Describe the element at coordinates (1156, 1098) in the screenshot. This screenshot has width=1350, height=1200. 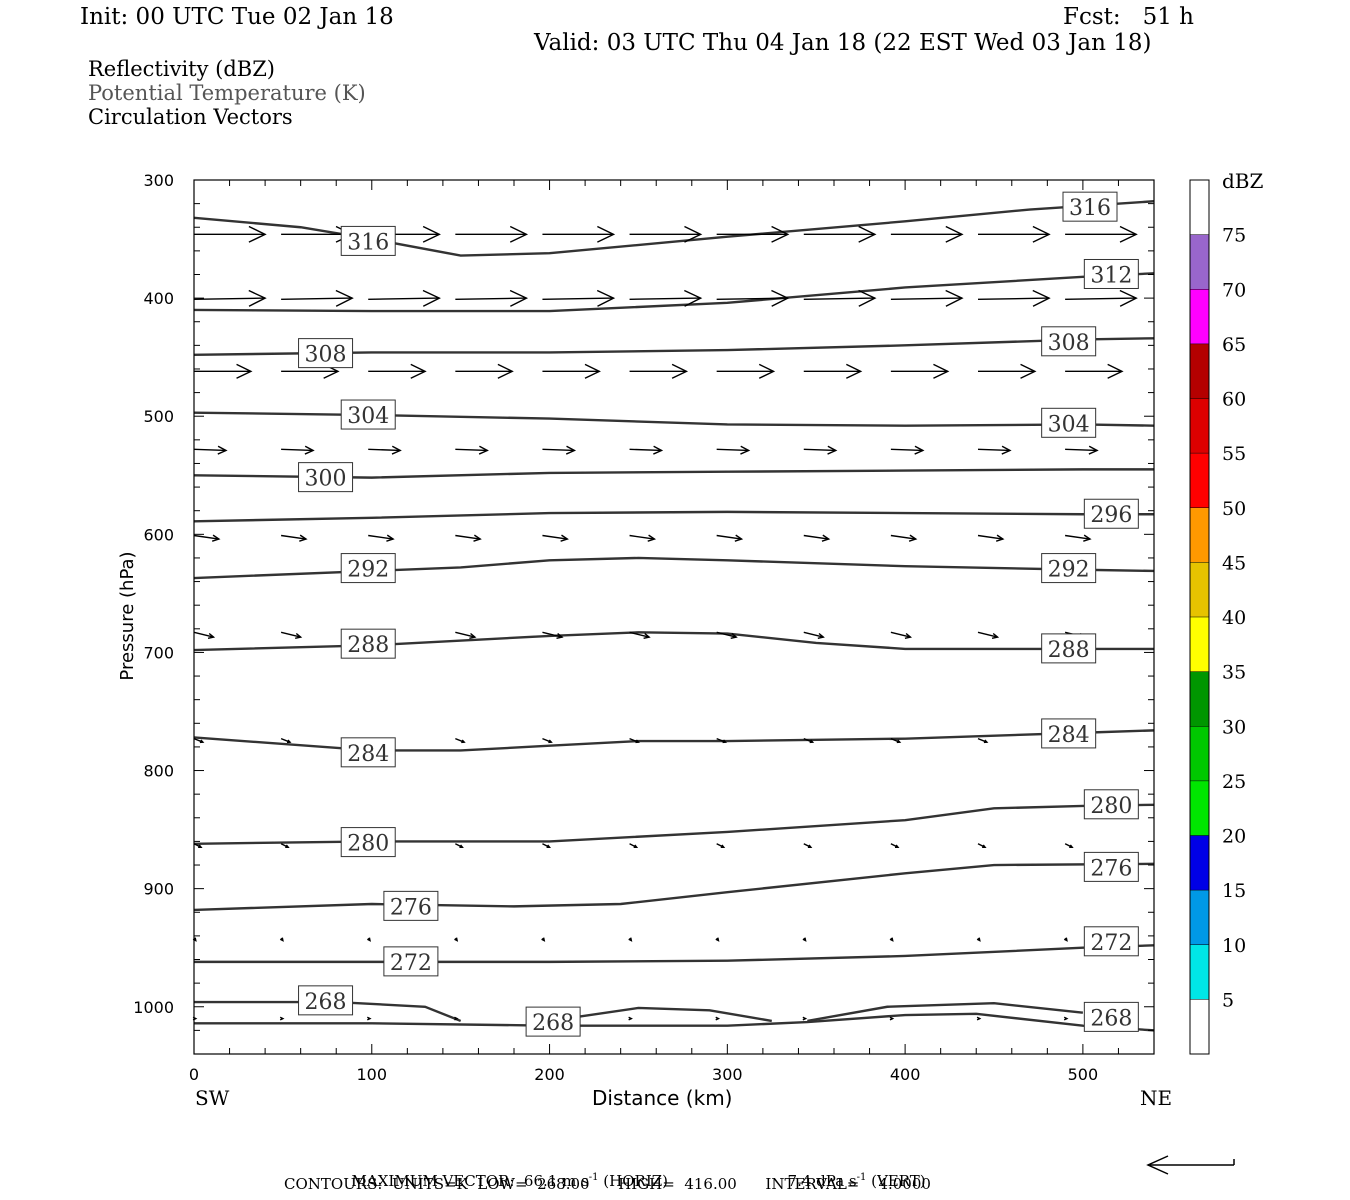
I see `x-axis-right-end: NE` at that location.